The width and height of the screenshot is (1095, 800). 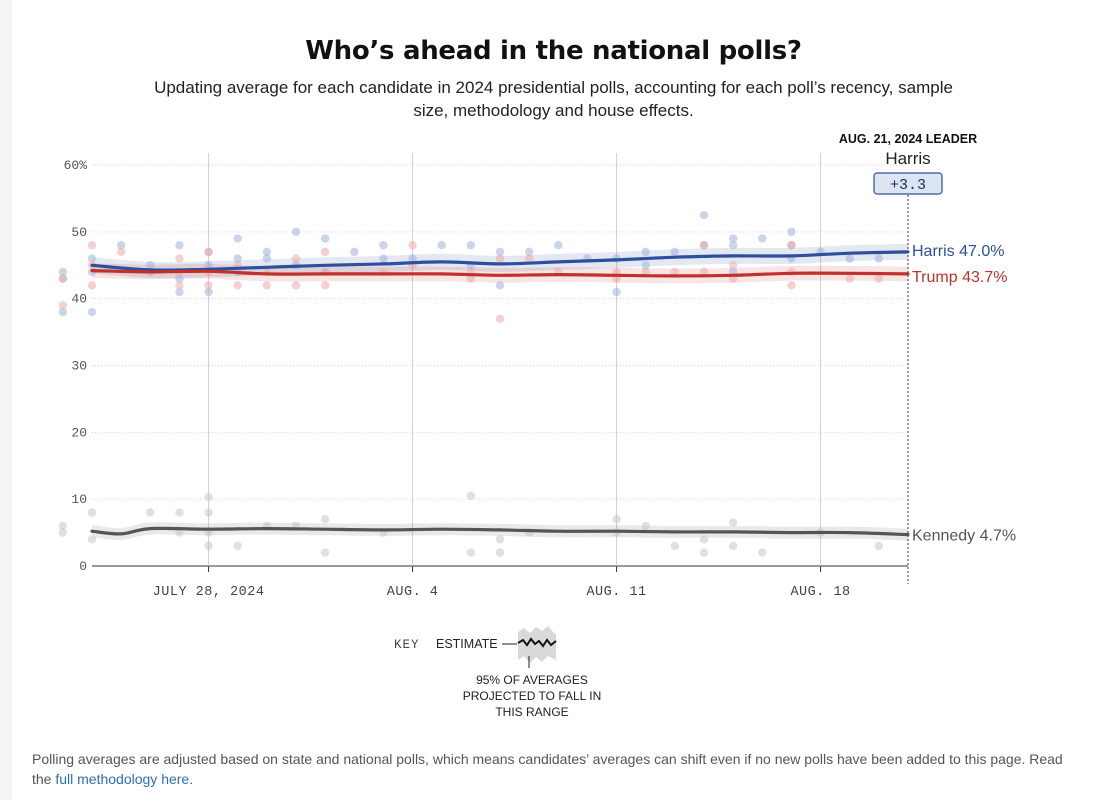 I want to click on chart-title: Who’s ahead in the national polls?, so click(x=553, y=51).